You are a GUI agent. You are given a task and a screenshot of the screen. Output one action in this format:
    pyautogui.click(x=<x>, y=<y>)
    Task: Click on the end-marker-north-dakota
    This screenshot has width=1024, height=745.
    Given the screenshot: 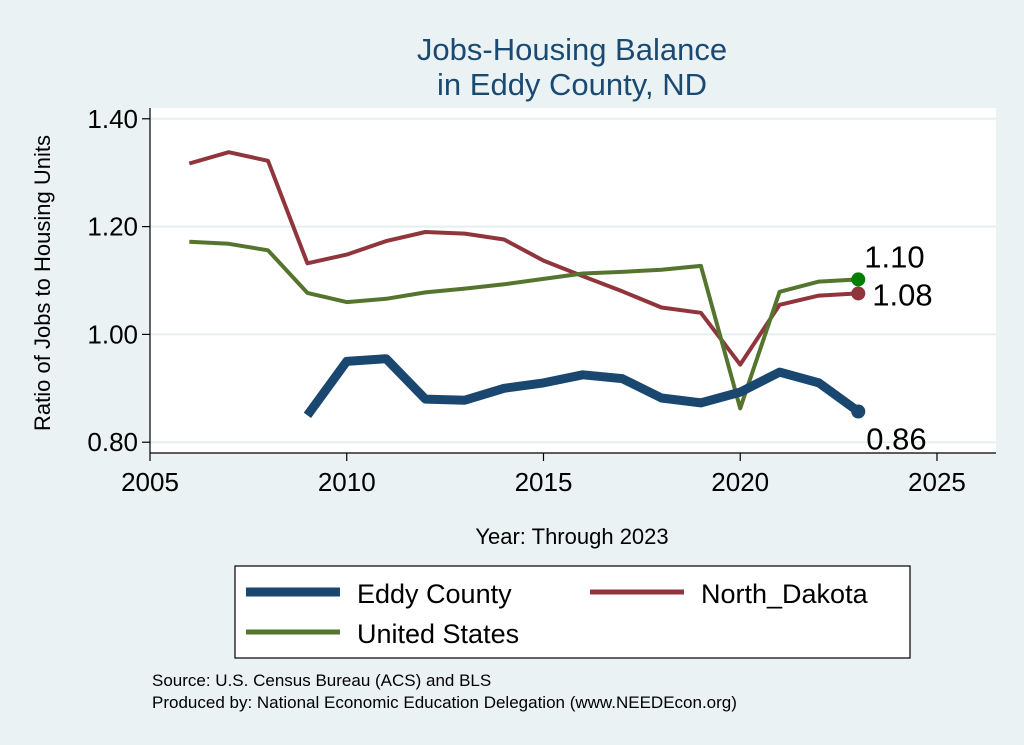 What is the action you would take?
    pyautogui.click(x=858, y=293)
    